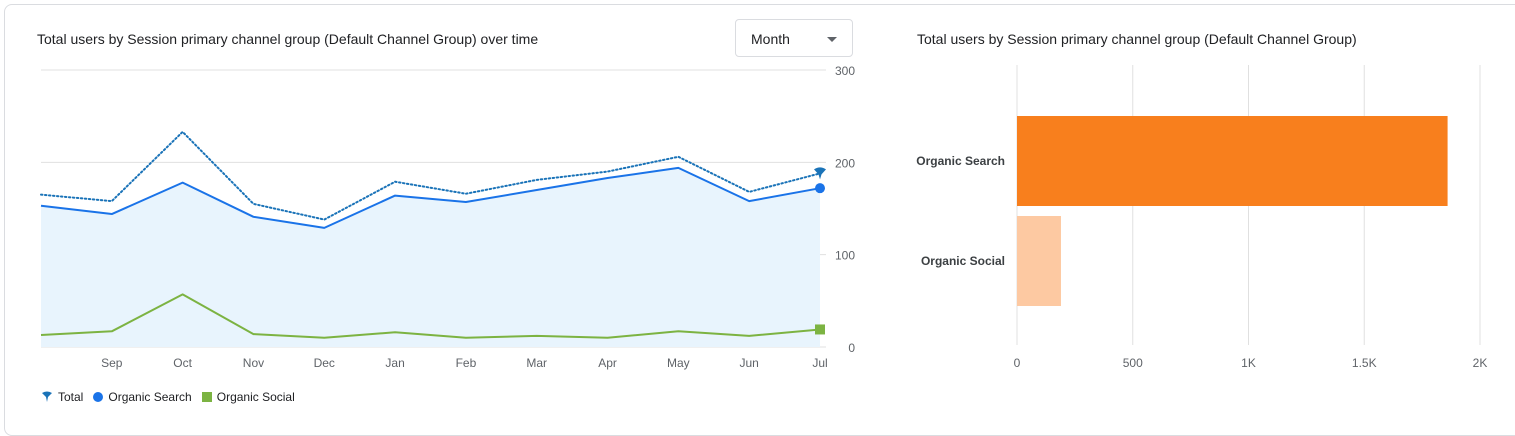 This screenshot has width=1515, height=436. Describe the element at coordinates (832, 39) in the screenshot. I see `chevron-down-icon` at that location.